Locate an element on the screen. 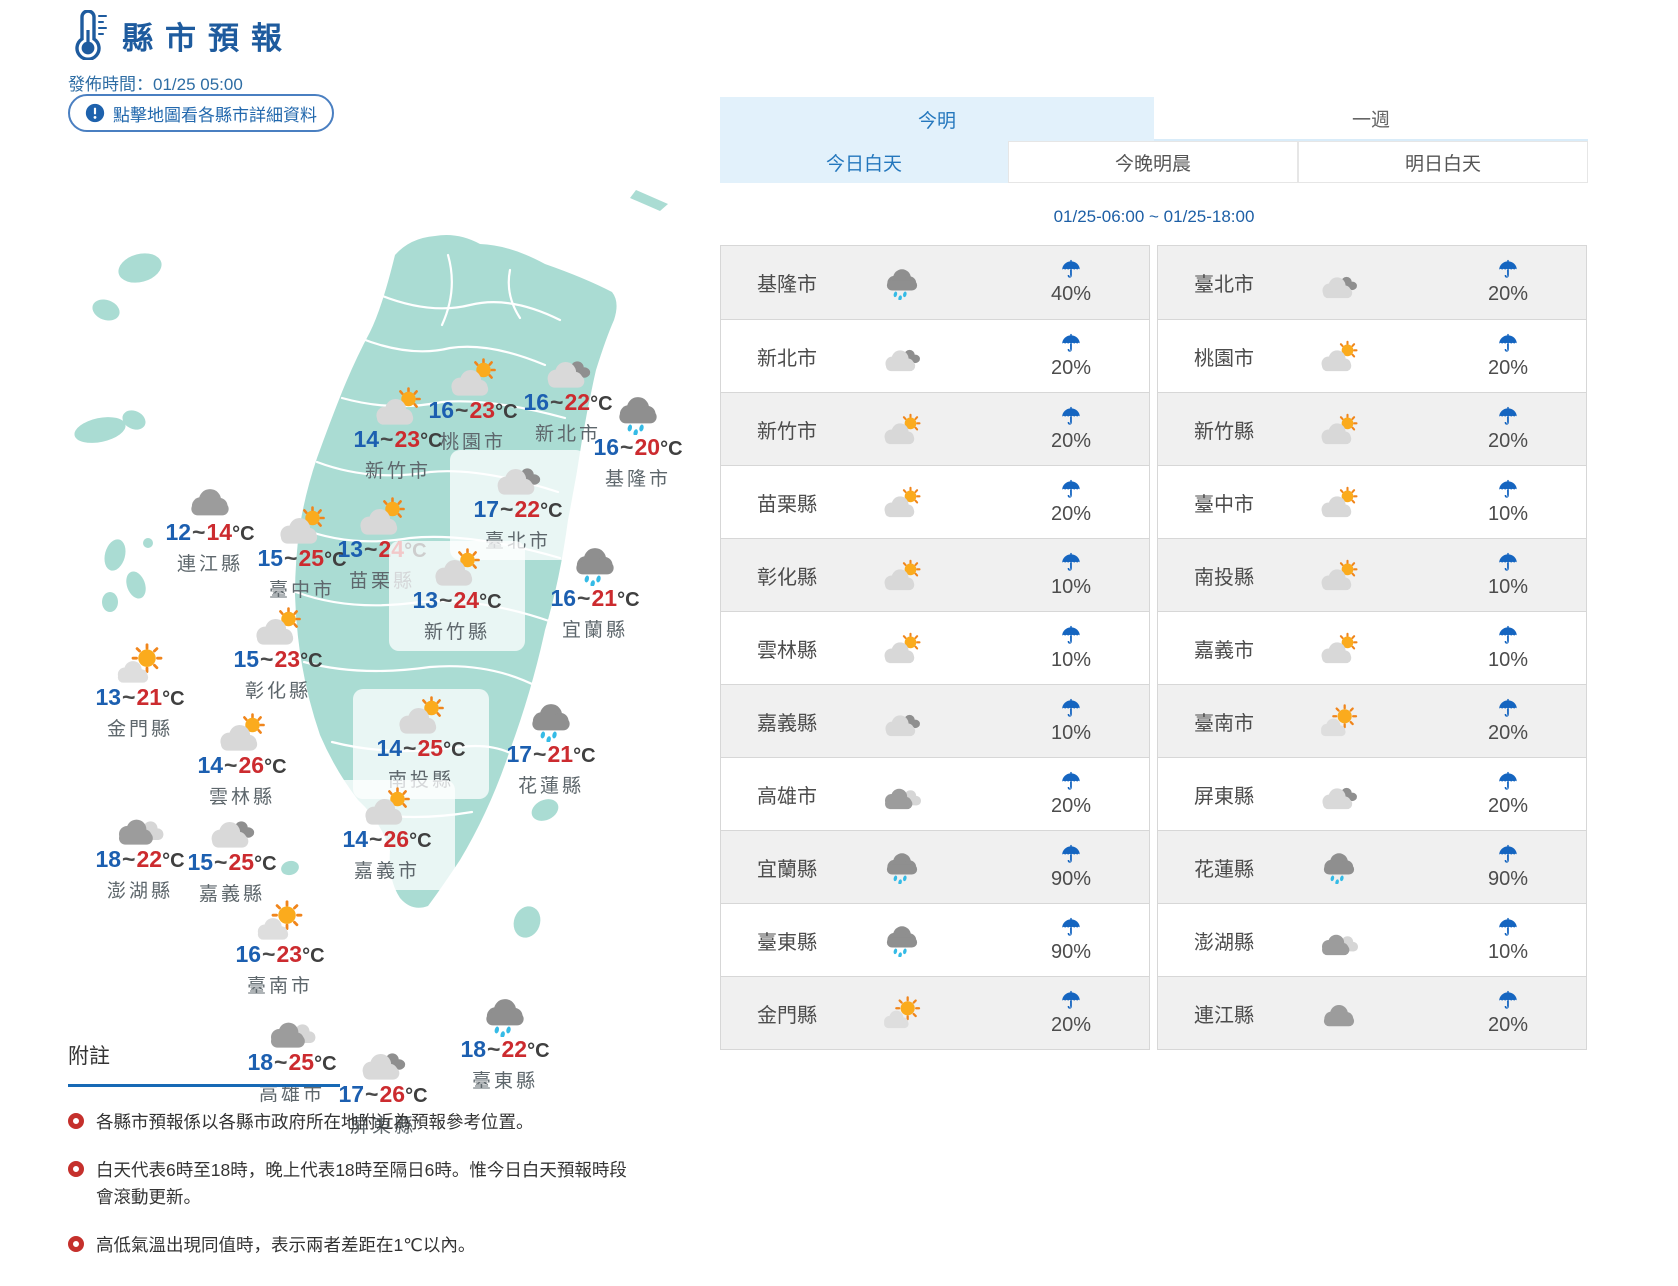  map-label-keelung: 16~20°C 基隆市 is located at coordinates (638, 442).